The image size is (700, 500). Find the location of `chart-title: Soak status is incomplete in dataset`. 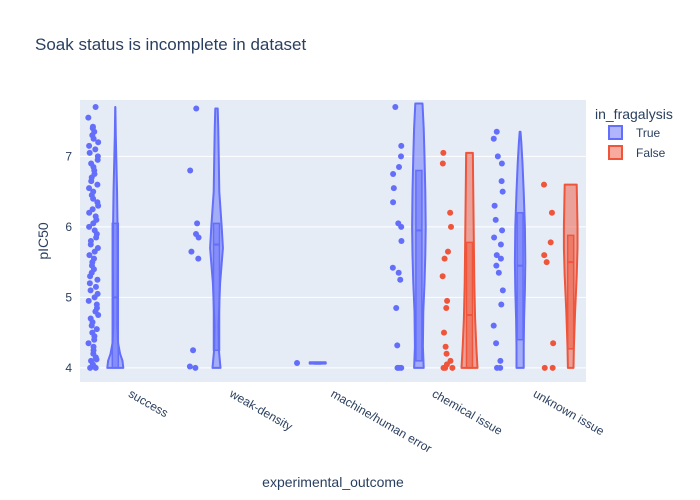

chart-title: Soak status is incomplete in dataset is located at coordinates (170, 44).